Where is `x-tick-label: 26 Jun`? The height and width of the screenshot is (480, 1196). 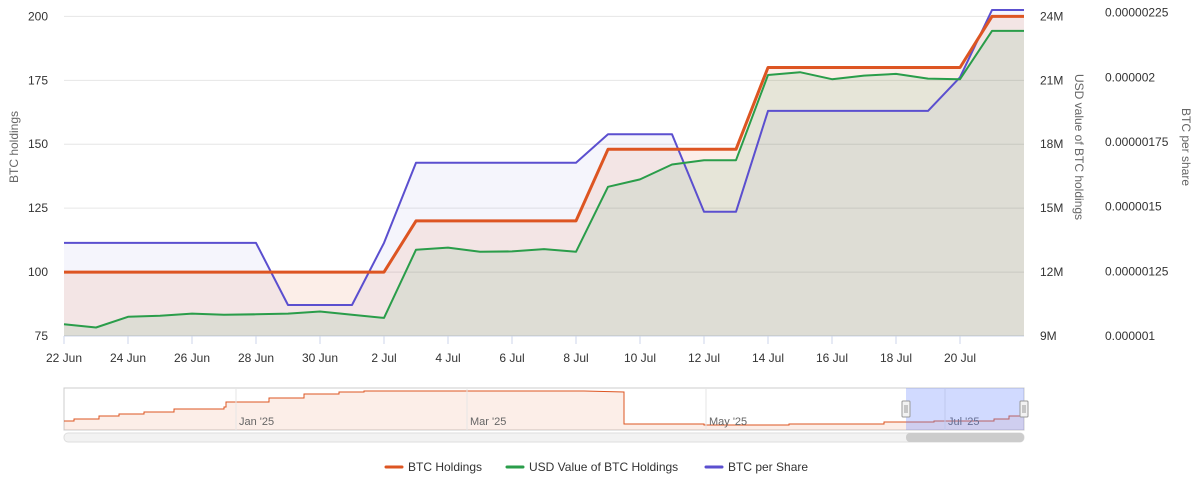 x-tick-label: 26 Jun is located at coordinates (192, 358).